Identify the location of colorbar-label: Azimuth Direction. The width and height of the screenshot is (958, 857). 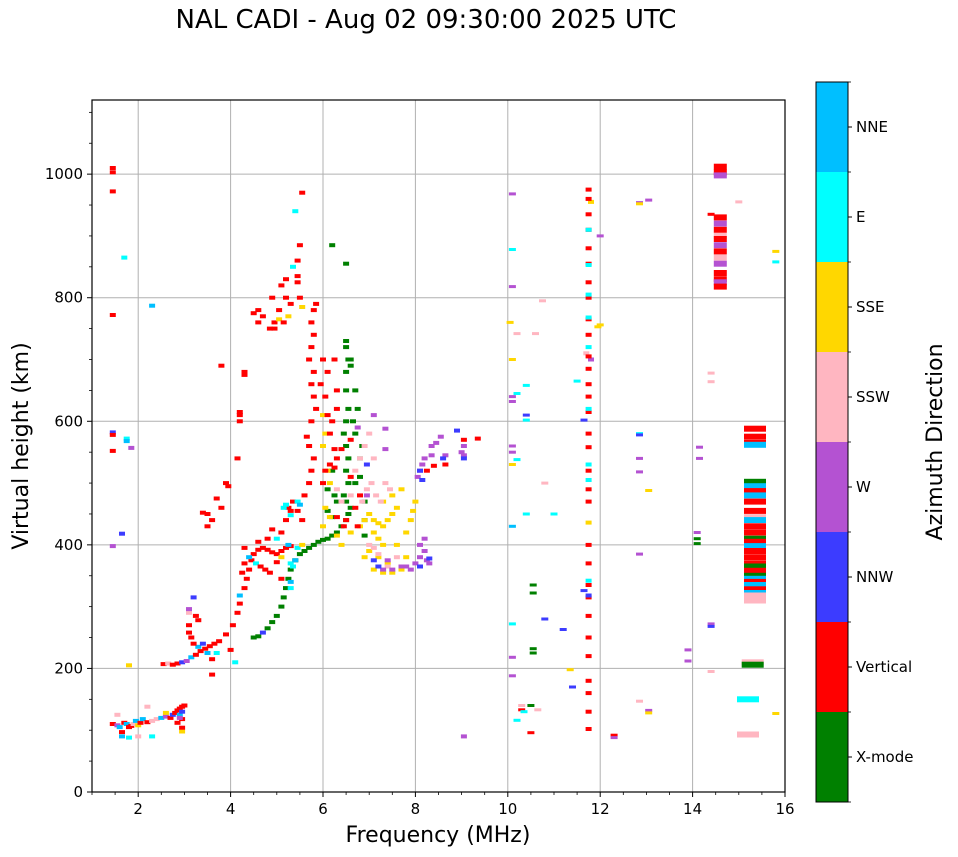
(935, 441).